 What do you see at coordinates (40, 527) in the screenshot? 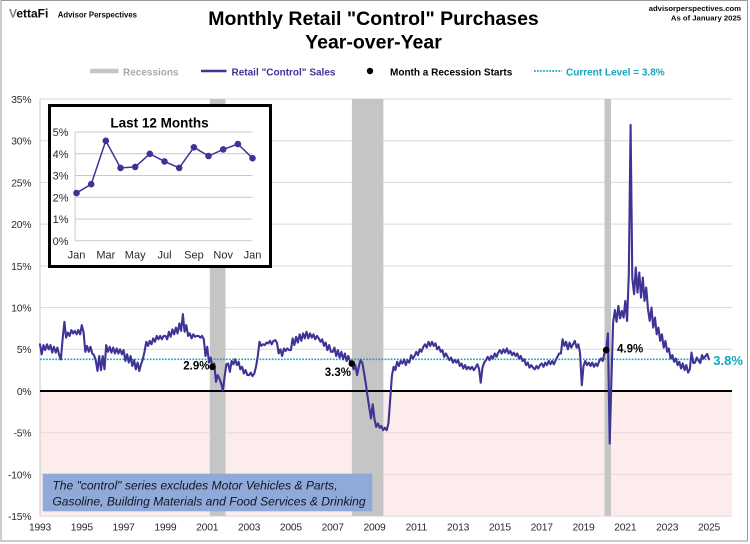
I see `svg-text: 1993` at bounding box center [40, 527].